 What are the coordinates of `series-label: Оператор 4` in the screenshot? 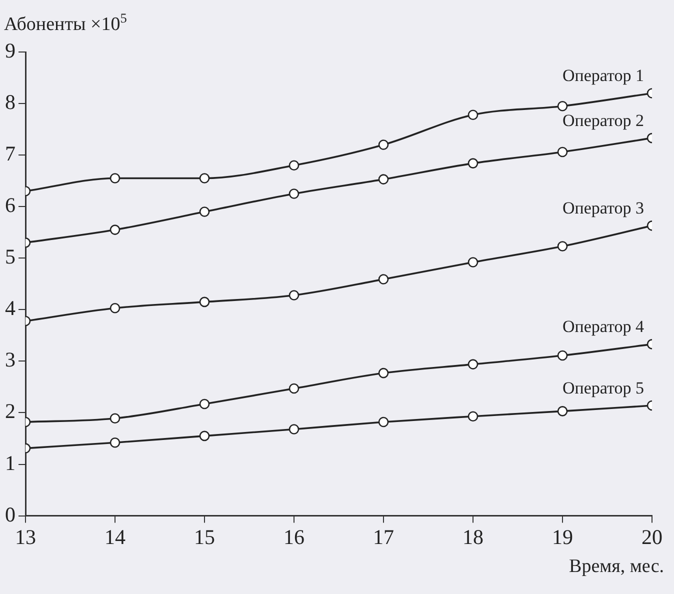 It's located at (603, 326).